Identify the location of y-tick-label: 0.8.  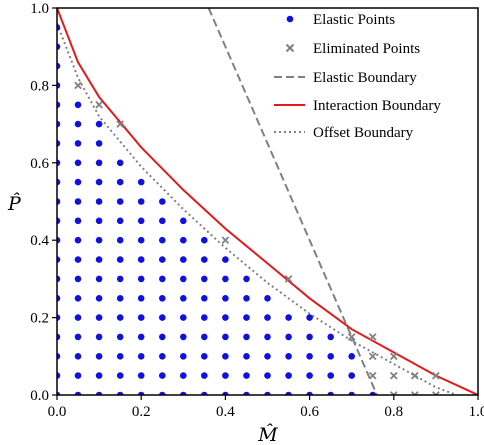
(39, 86).